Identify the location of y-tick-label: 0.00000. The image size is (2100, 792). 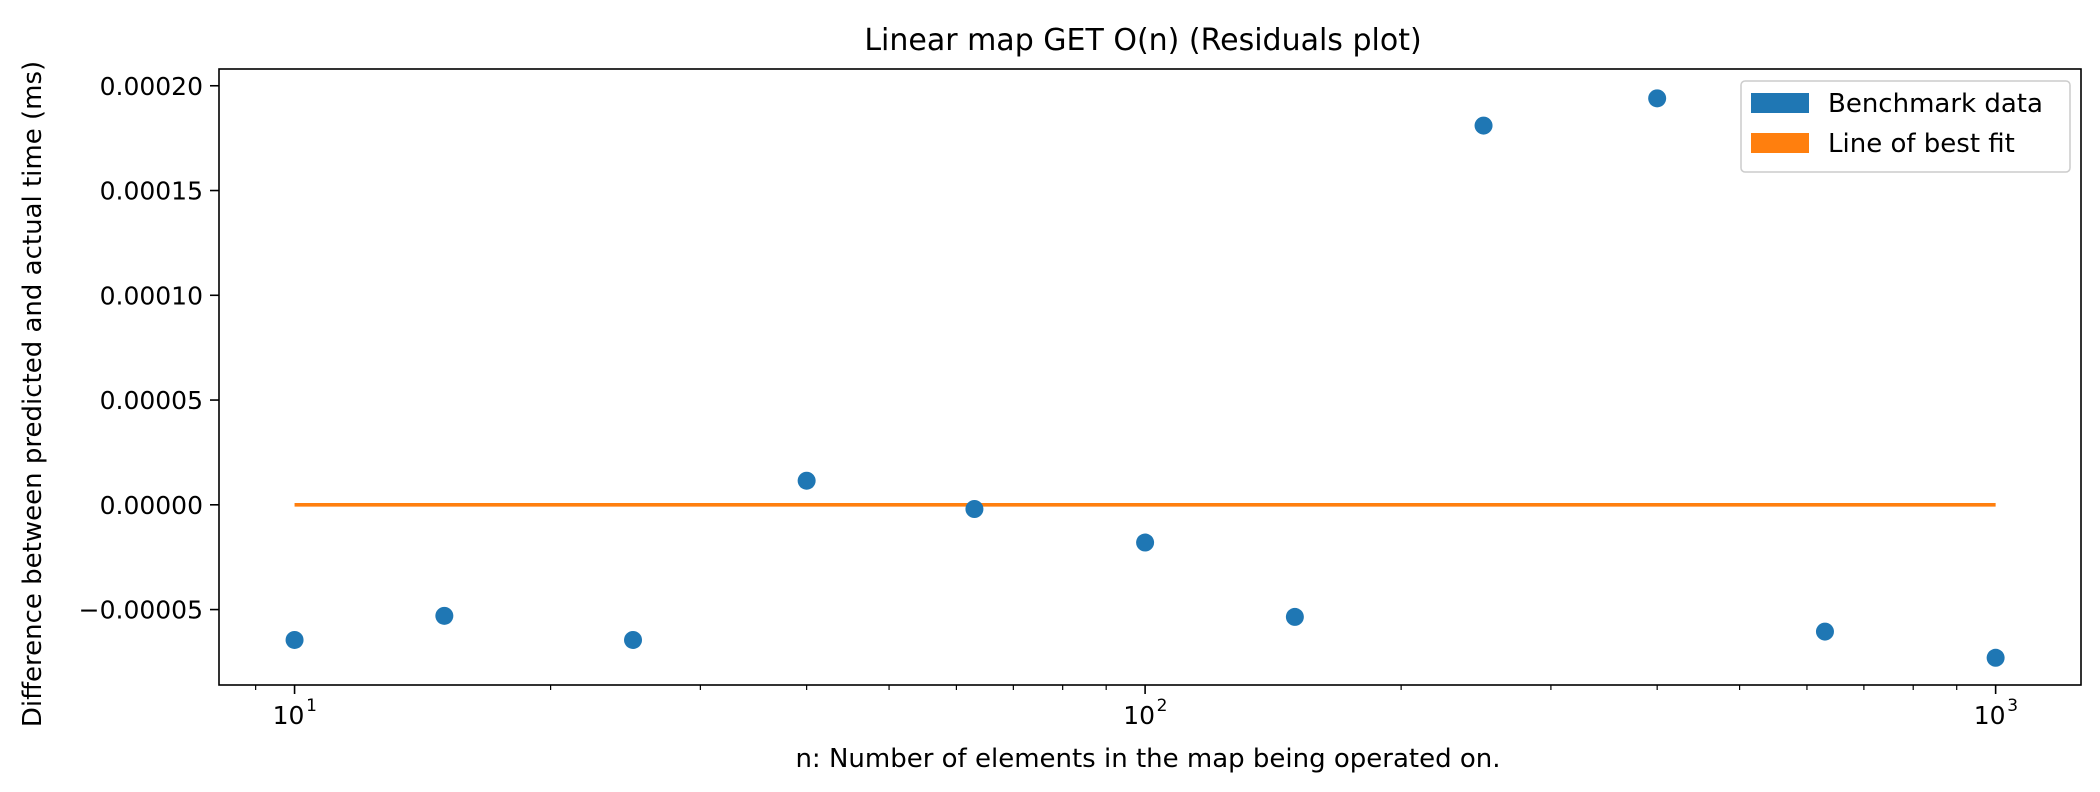
(151, 505).